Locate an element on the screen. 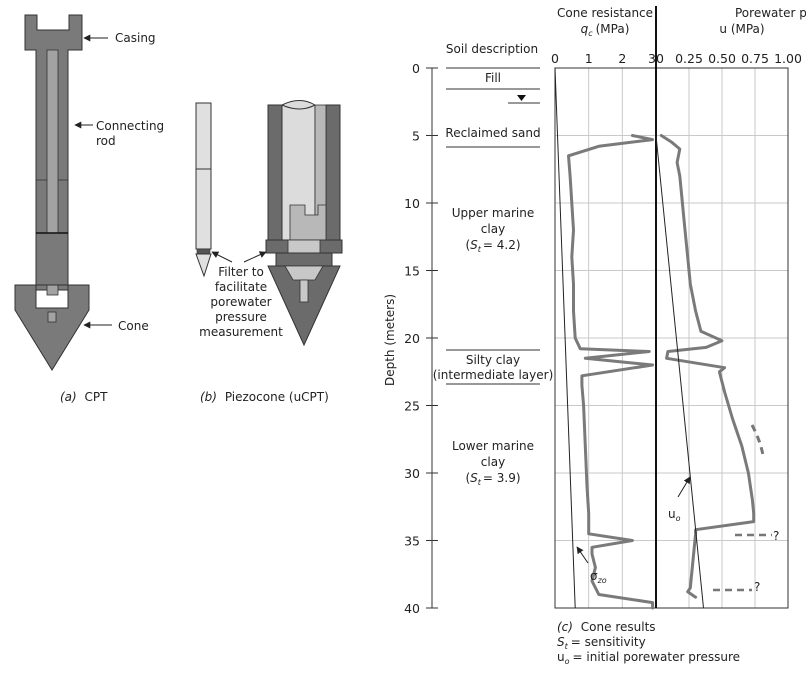  layer-reclaimed-sand: Reclaimed sand is located at coordinates (492, 133).